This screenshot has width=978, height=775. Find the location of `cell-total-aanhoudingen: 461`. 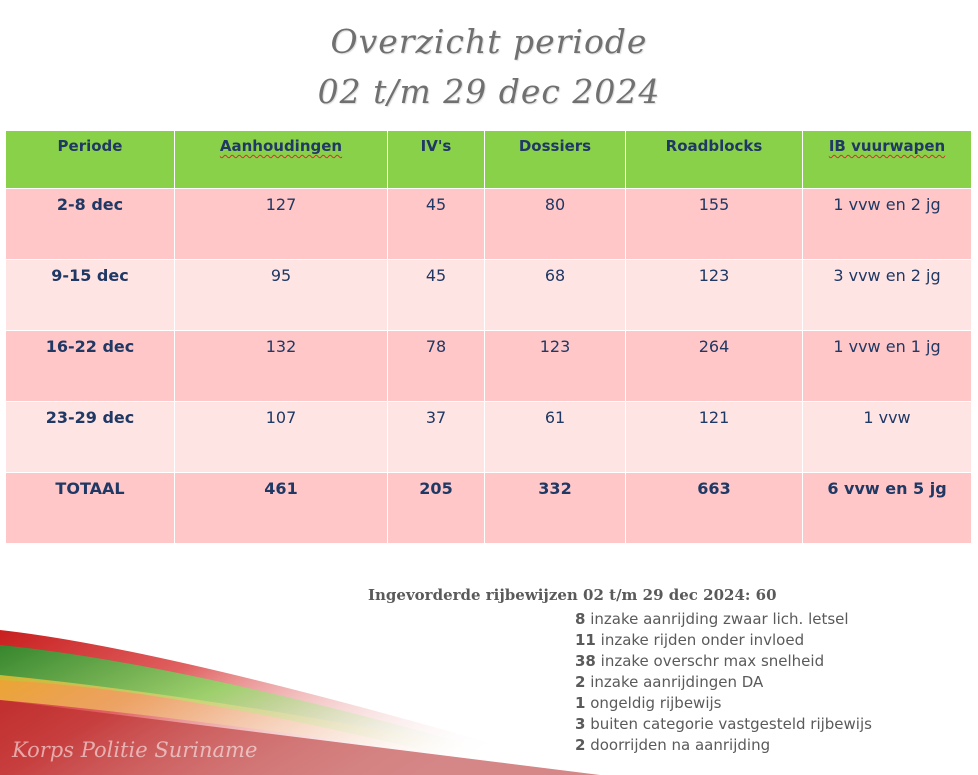

cell-total-aanhoudingen: 461 is located at coordinates (281, 508).